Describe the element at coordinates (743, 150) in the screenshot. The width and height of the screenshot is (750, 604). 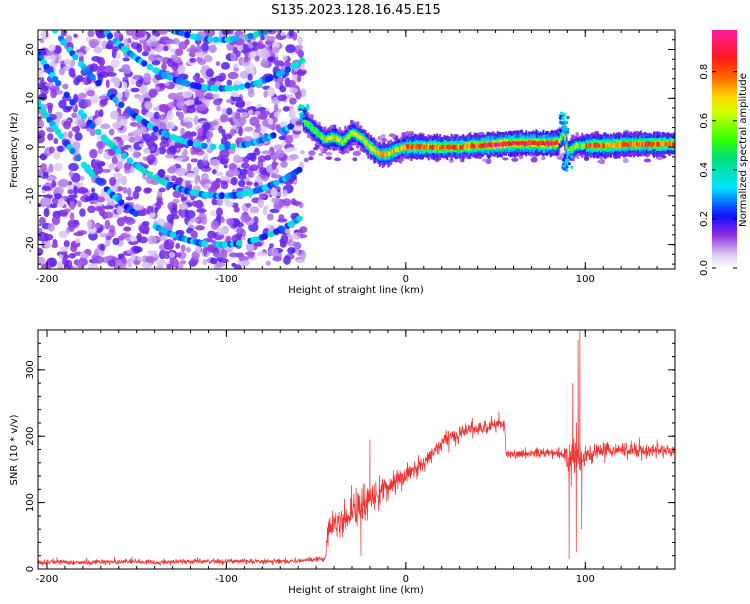
I see `colorbar-label: Normalized spectral amplitude` at that location.